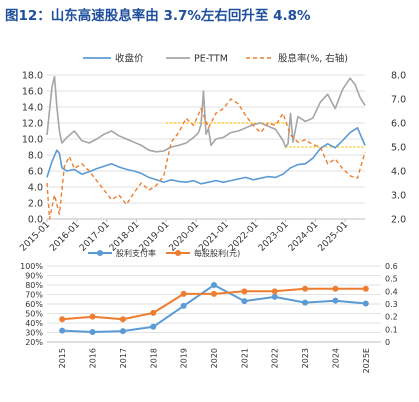 This screenshot has width=419, height=402. I want to click on y-left-tick-label: 20%, so click(34, 342).